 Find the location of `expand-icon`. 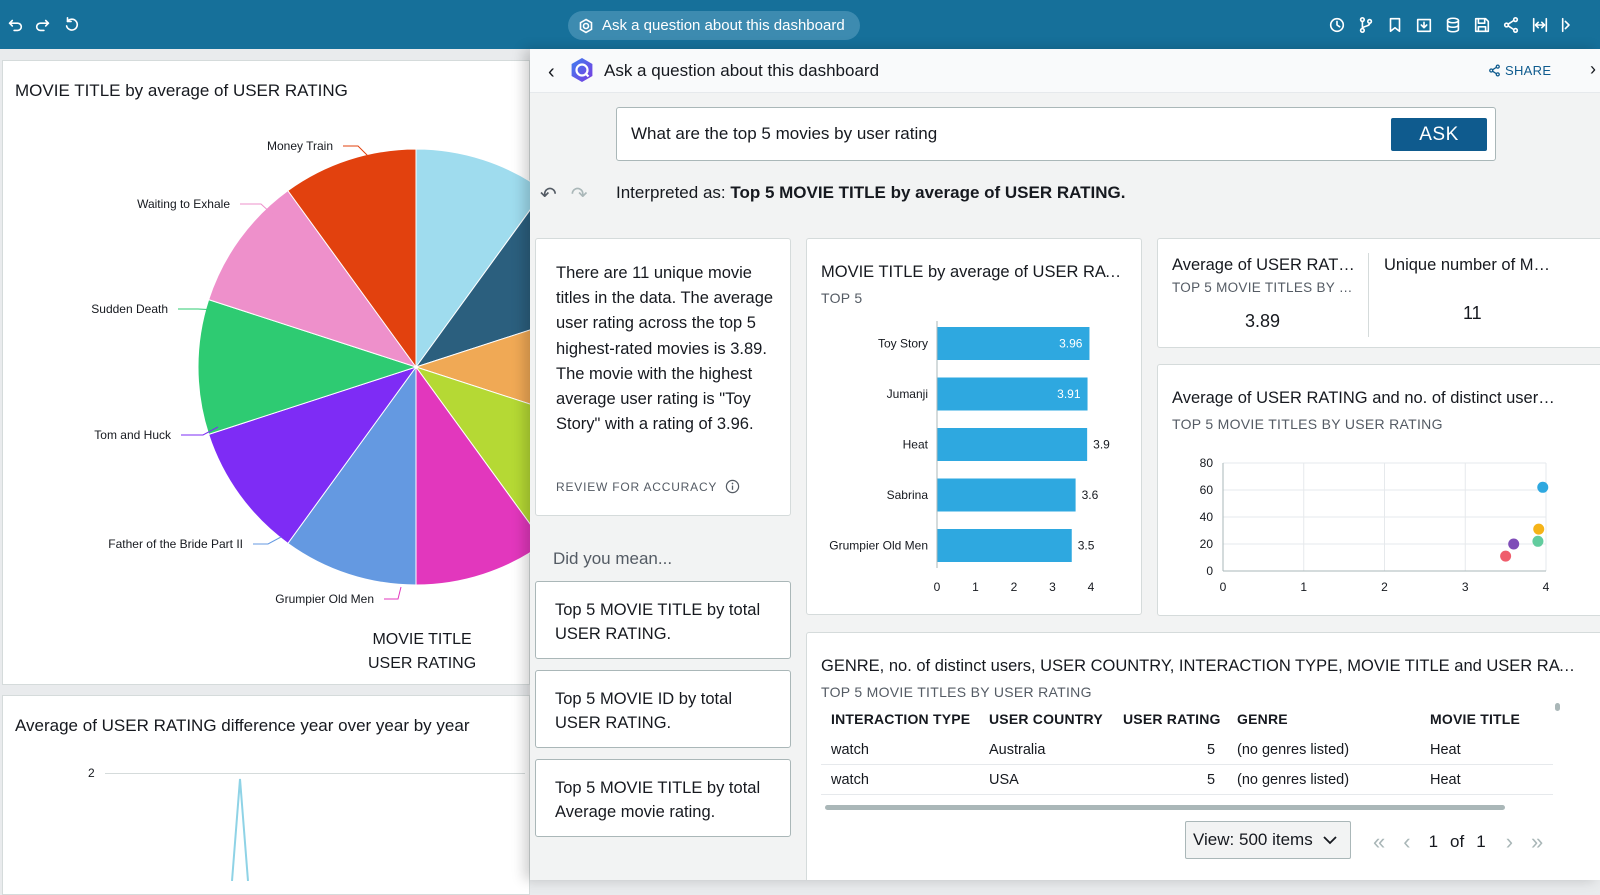

expand-icon is located at coordinates (1569, 25).